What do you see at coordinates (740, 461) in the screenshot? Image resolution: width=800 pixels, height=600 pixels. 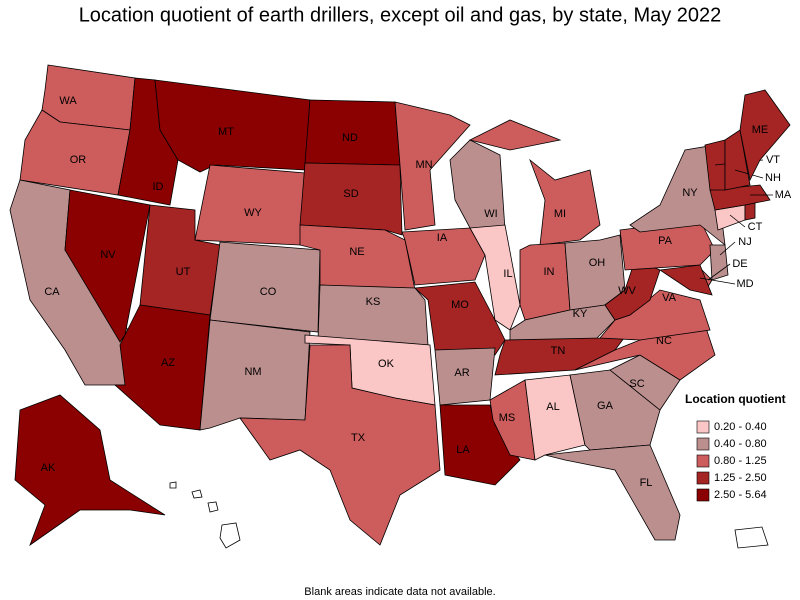 I see `legend-label: 0.80 - 1.25` at bounding box center [740, 461].